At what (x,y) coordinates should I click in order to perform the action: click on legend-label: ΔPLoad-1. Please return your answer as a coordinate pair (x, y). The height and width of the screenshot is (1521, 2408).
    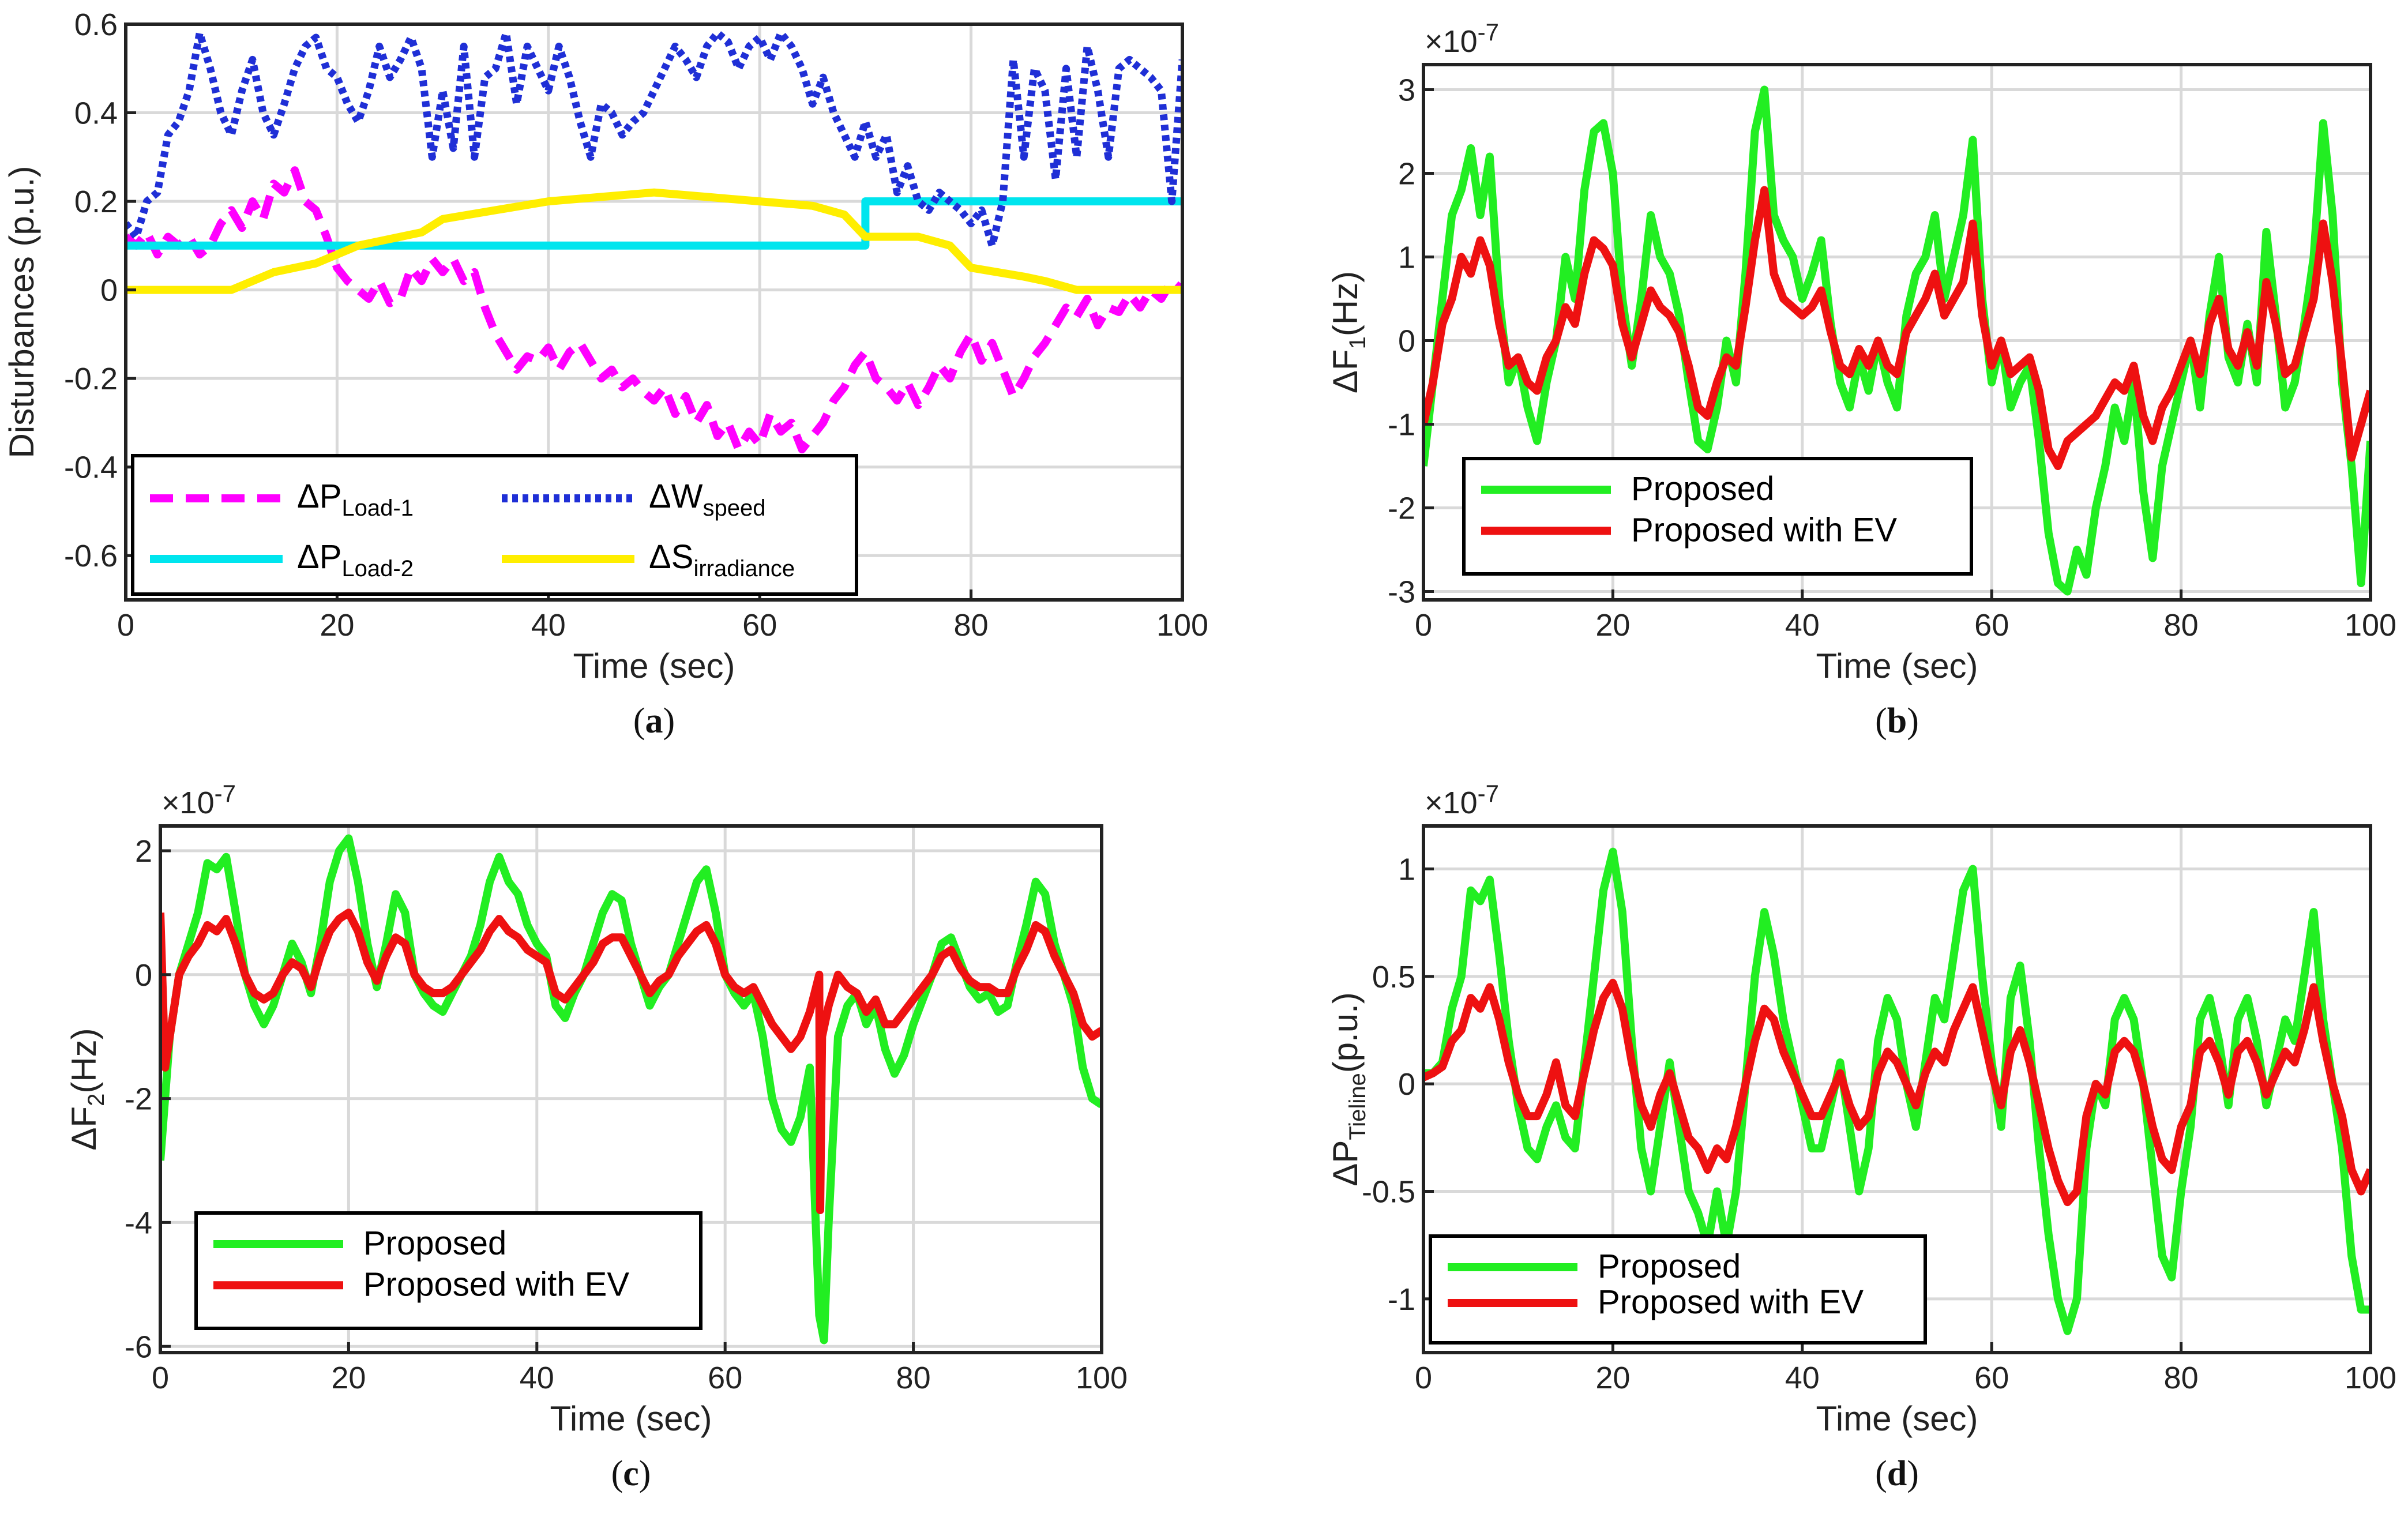
    Looking at the image, I should click on (355, 499).